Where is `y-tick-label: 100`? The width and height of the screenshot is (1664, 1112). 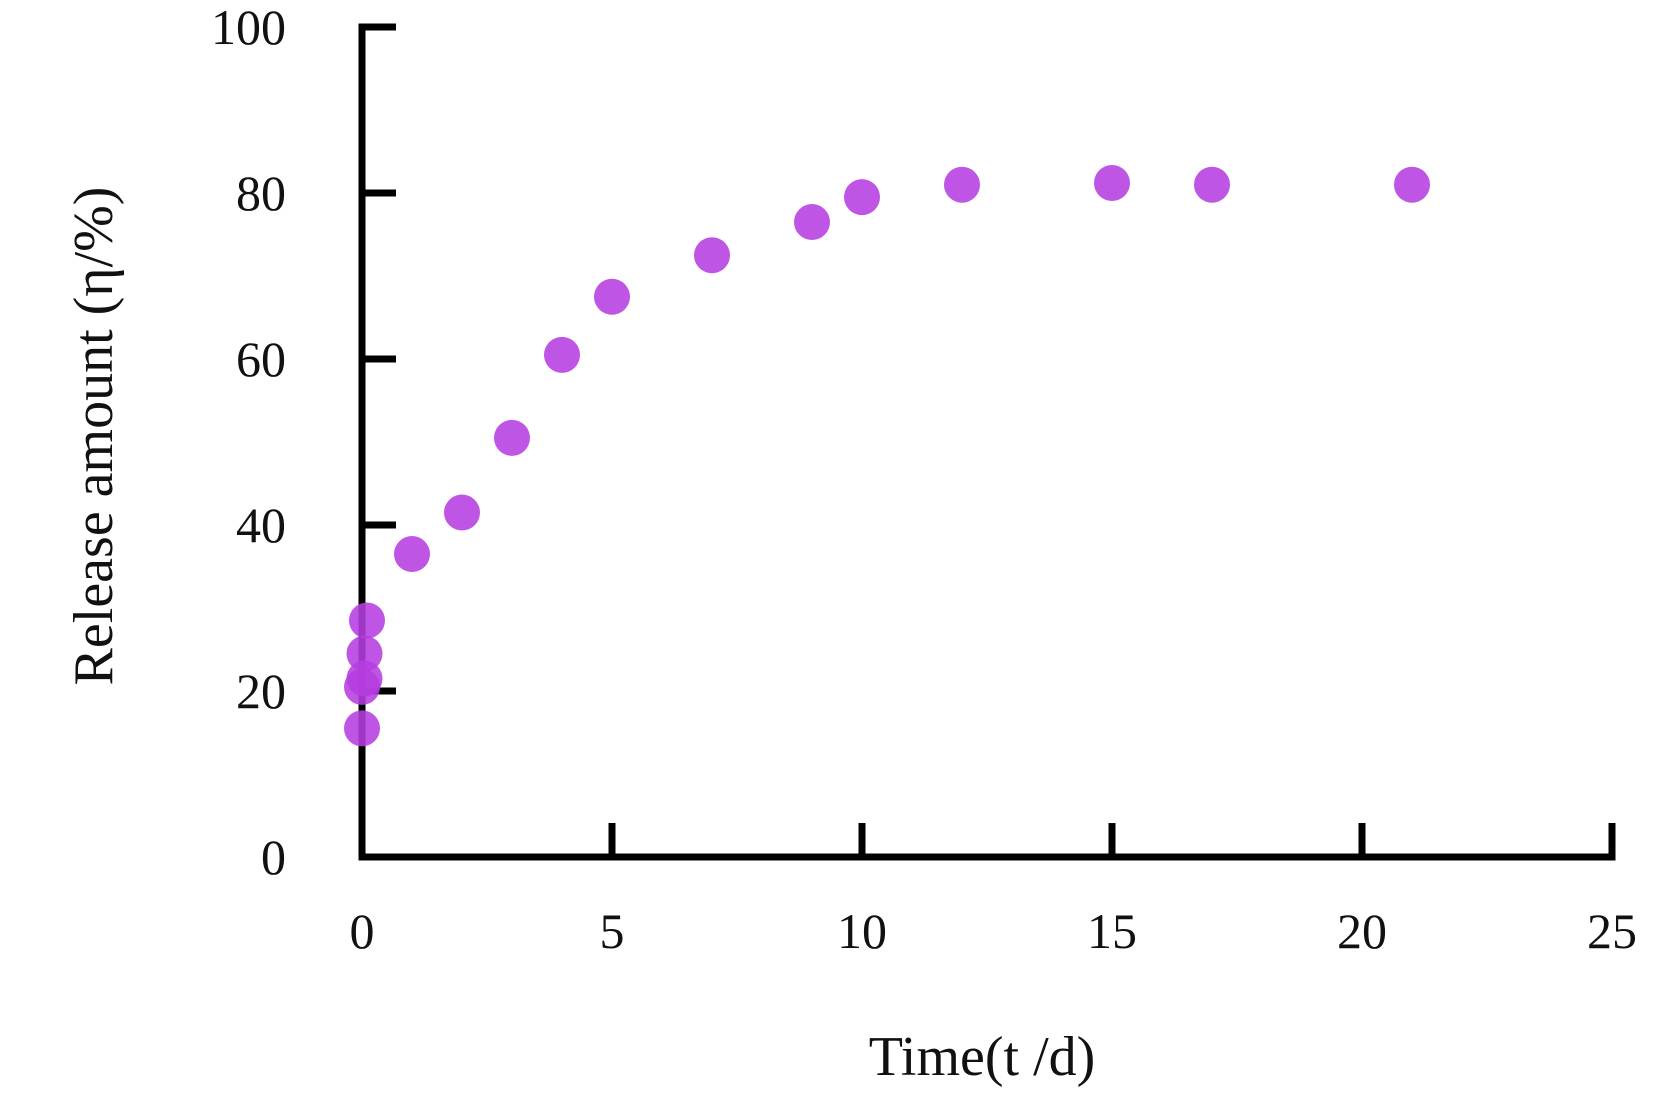
y-tick-label: 100 is located at coordinates (248, 27).